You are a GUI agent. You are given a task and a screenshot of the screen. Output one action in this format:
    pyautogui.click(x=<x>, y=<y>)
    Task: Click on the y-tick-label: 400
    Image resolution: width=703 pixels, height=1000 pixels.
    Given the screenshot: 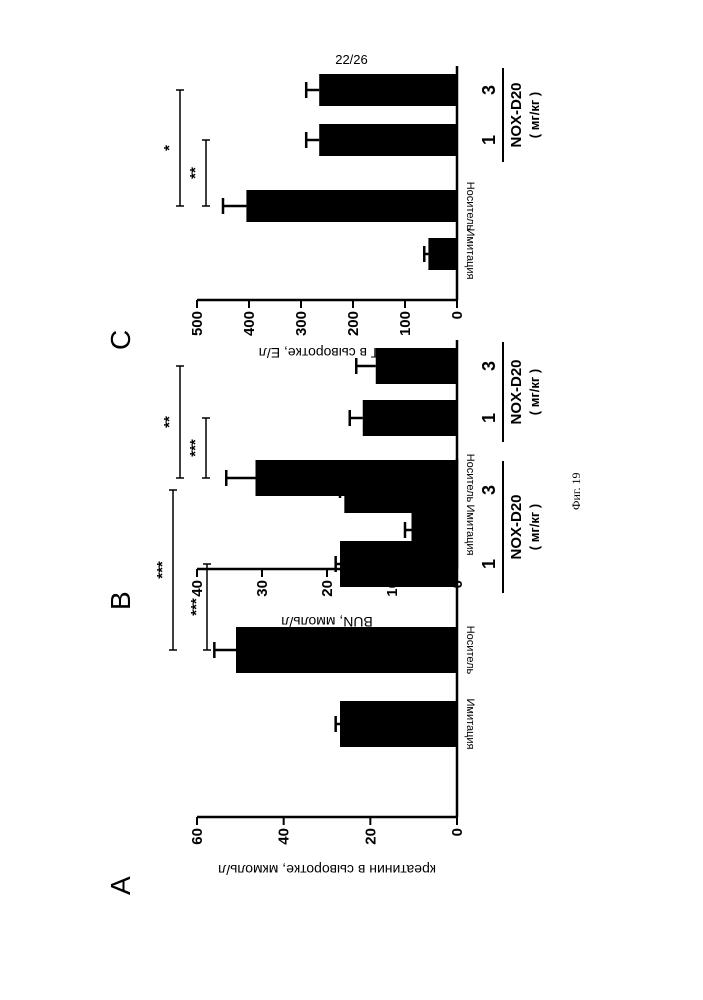 What is the action you would take?
    pyautogui.click(x=249, y=323)
    